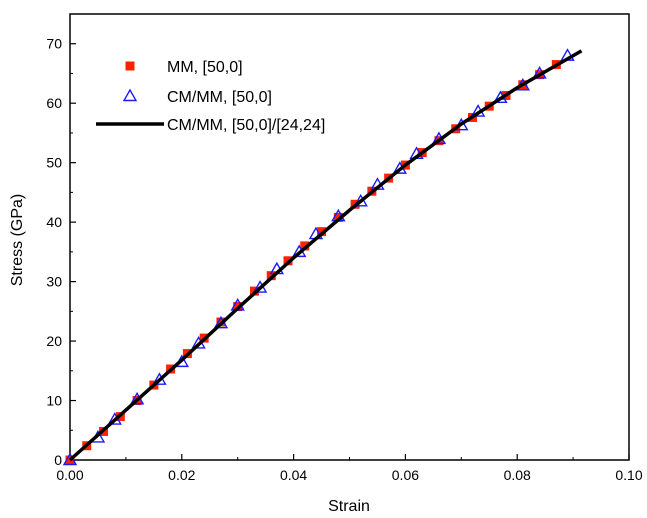 This screenshot has height=518, width=647. What do you see at coordinates (517, 475) in the screenshot?
I see `x-tick-label: 0.08` at bounding box center [517, 475].